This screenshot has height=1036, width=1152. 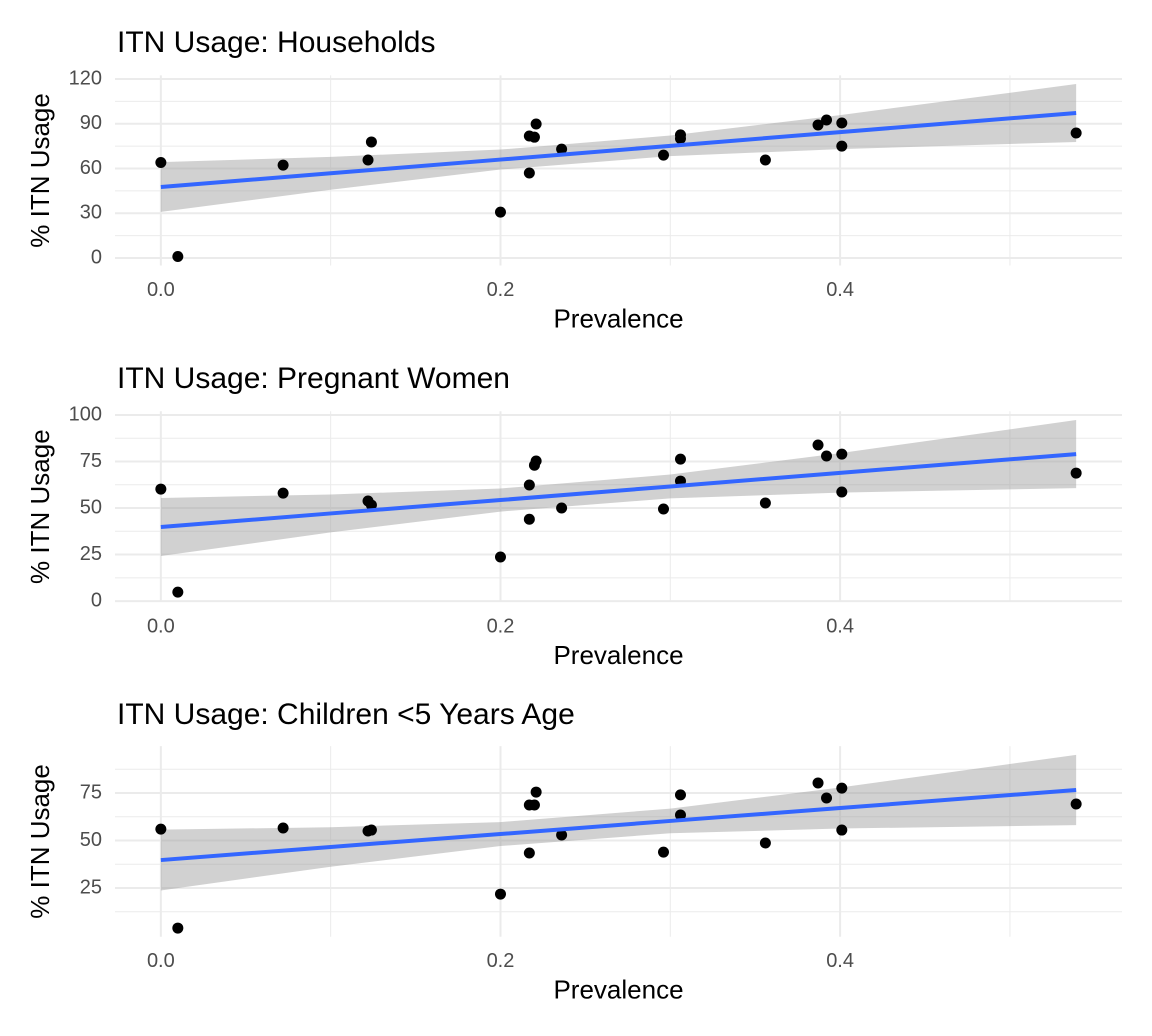 What do you see at coordinates (85, 78) in the screenshot?
I see `y-tick-label: 120` at bounding box center [85, 78].